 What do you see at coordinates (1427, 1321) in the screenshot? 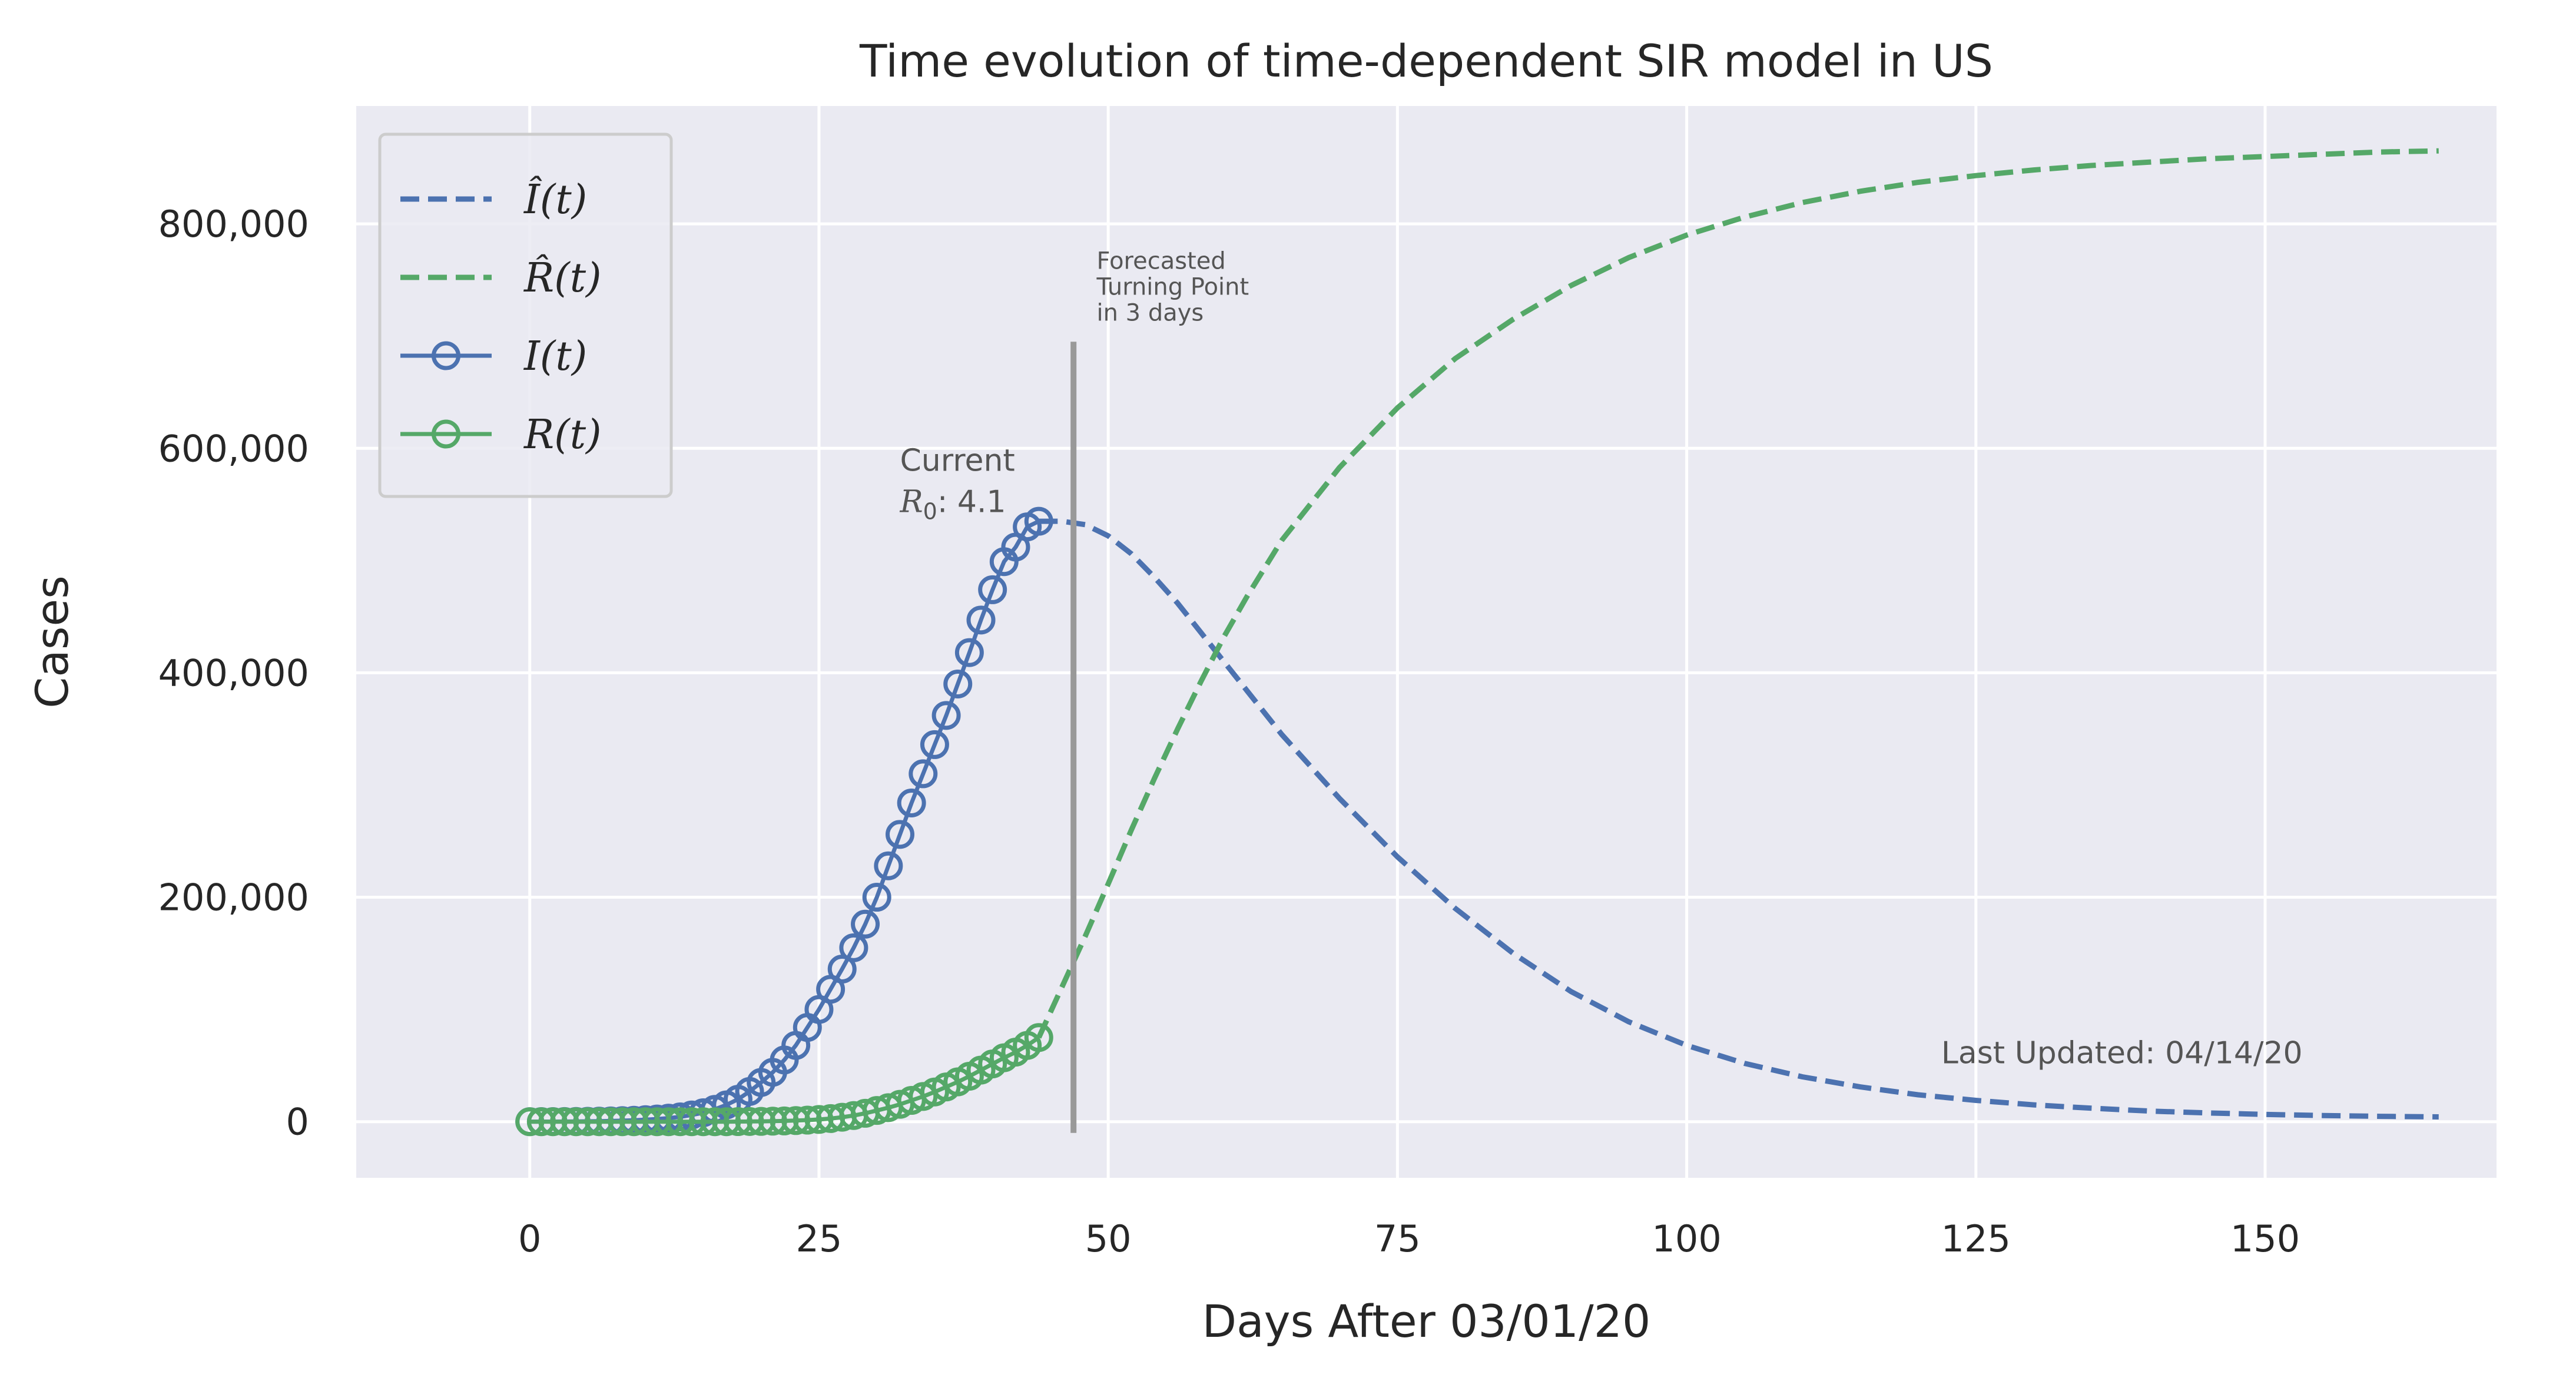
I see `x-axis-label: Days After 03/01/20` at bounding box center [1427, 1321].